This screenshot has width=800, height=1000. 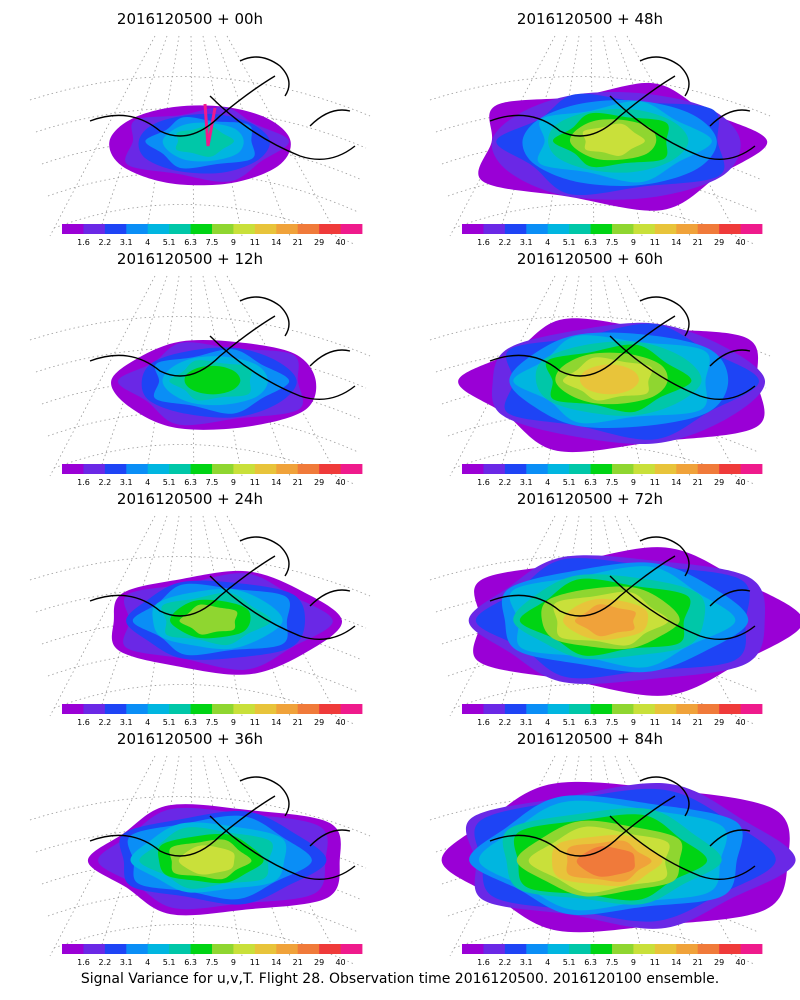 What do you see at coordinates (205, 141) in the screenshot?
I see `variance-contour` at bounding box center [205, 141].